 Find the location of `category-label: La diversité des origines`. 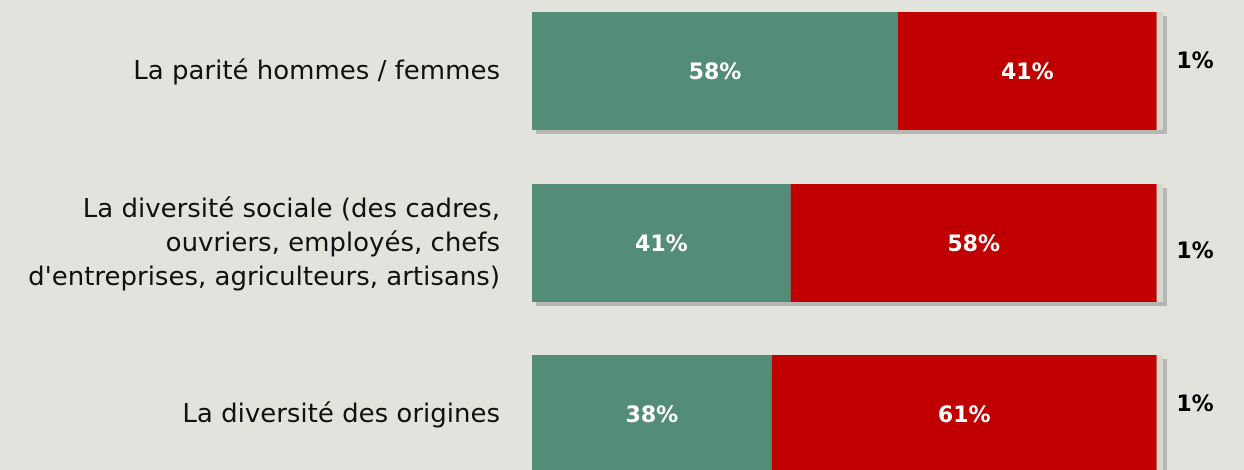

category-label: La diversité des origines is located at coordinates (341, 414).